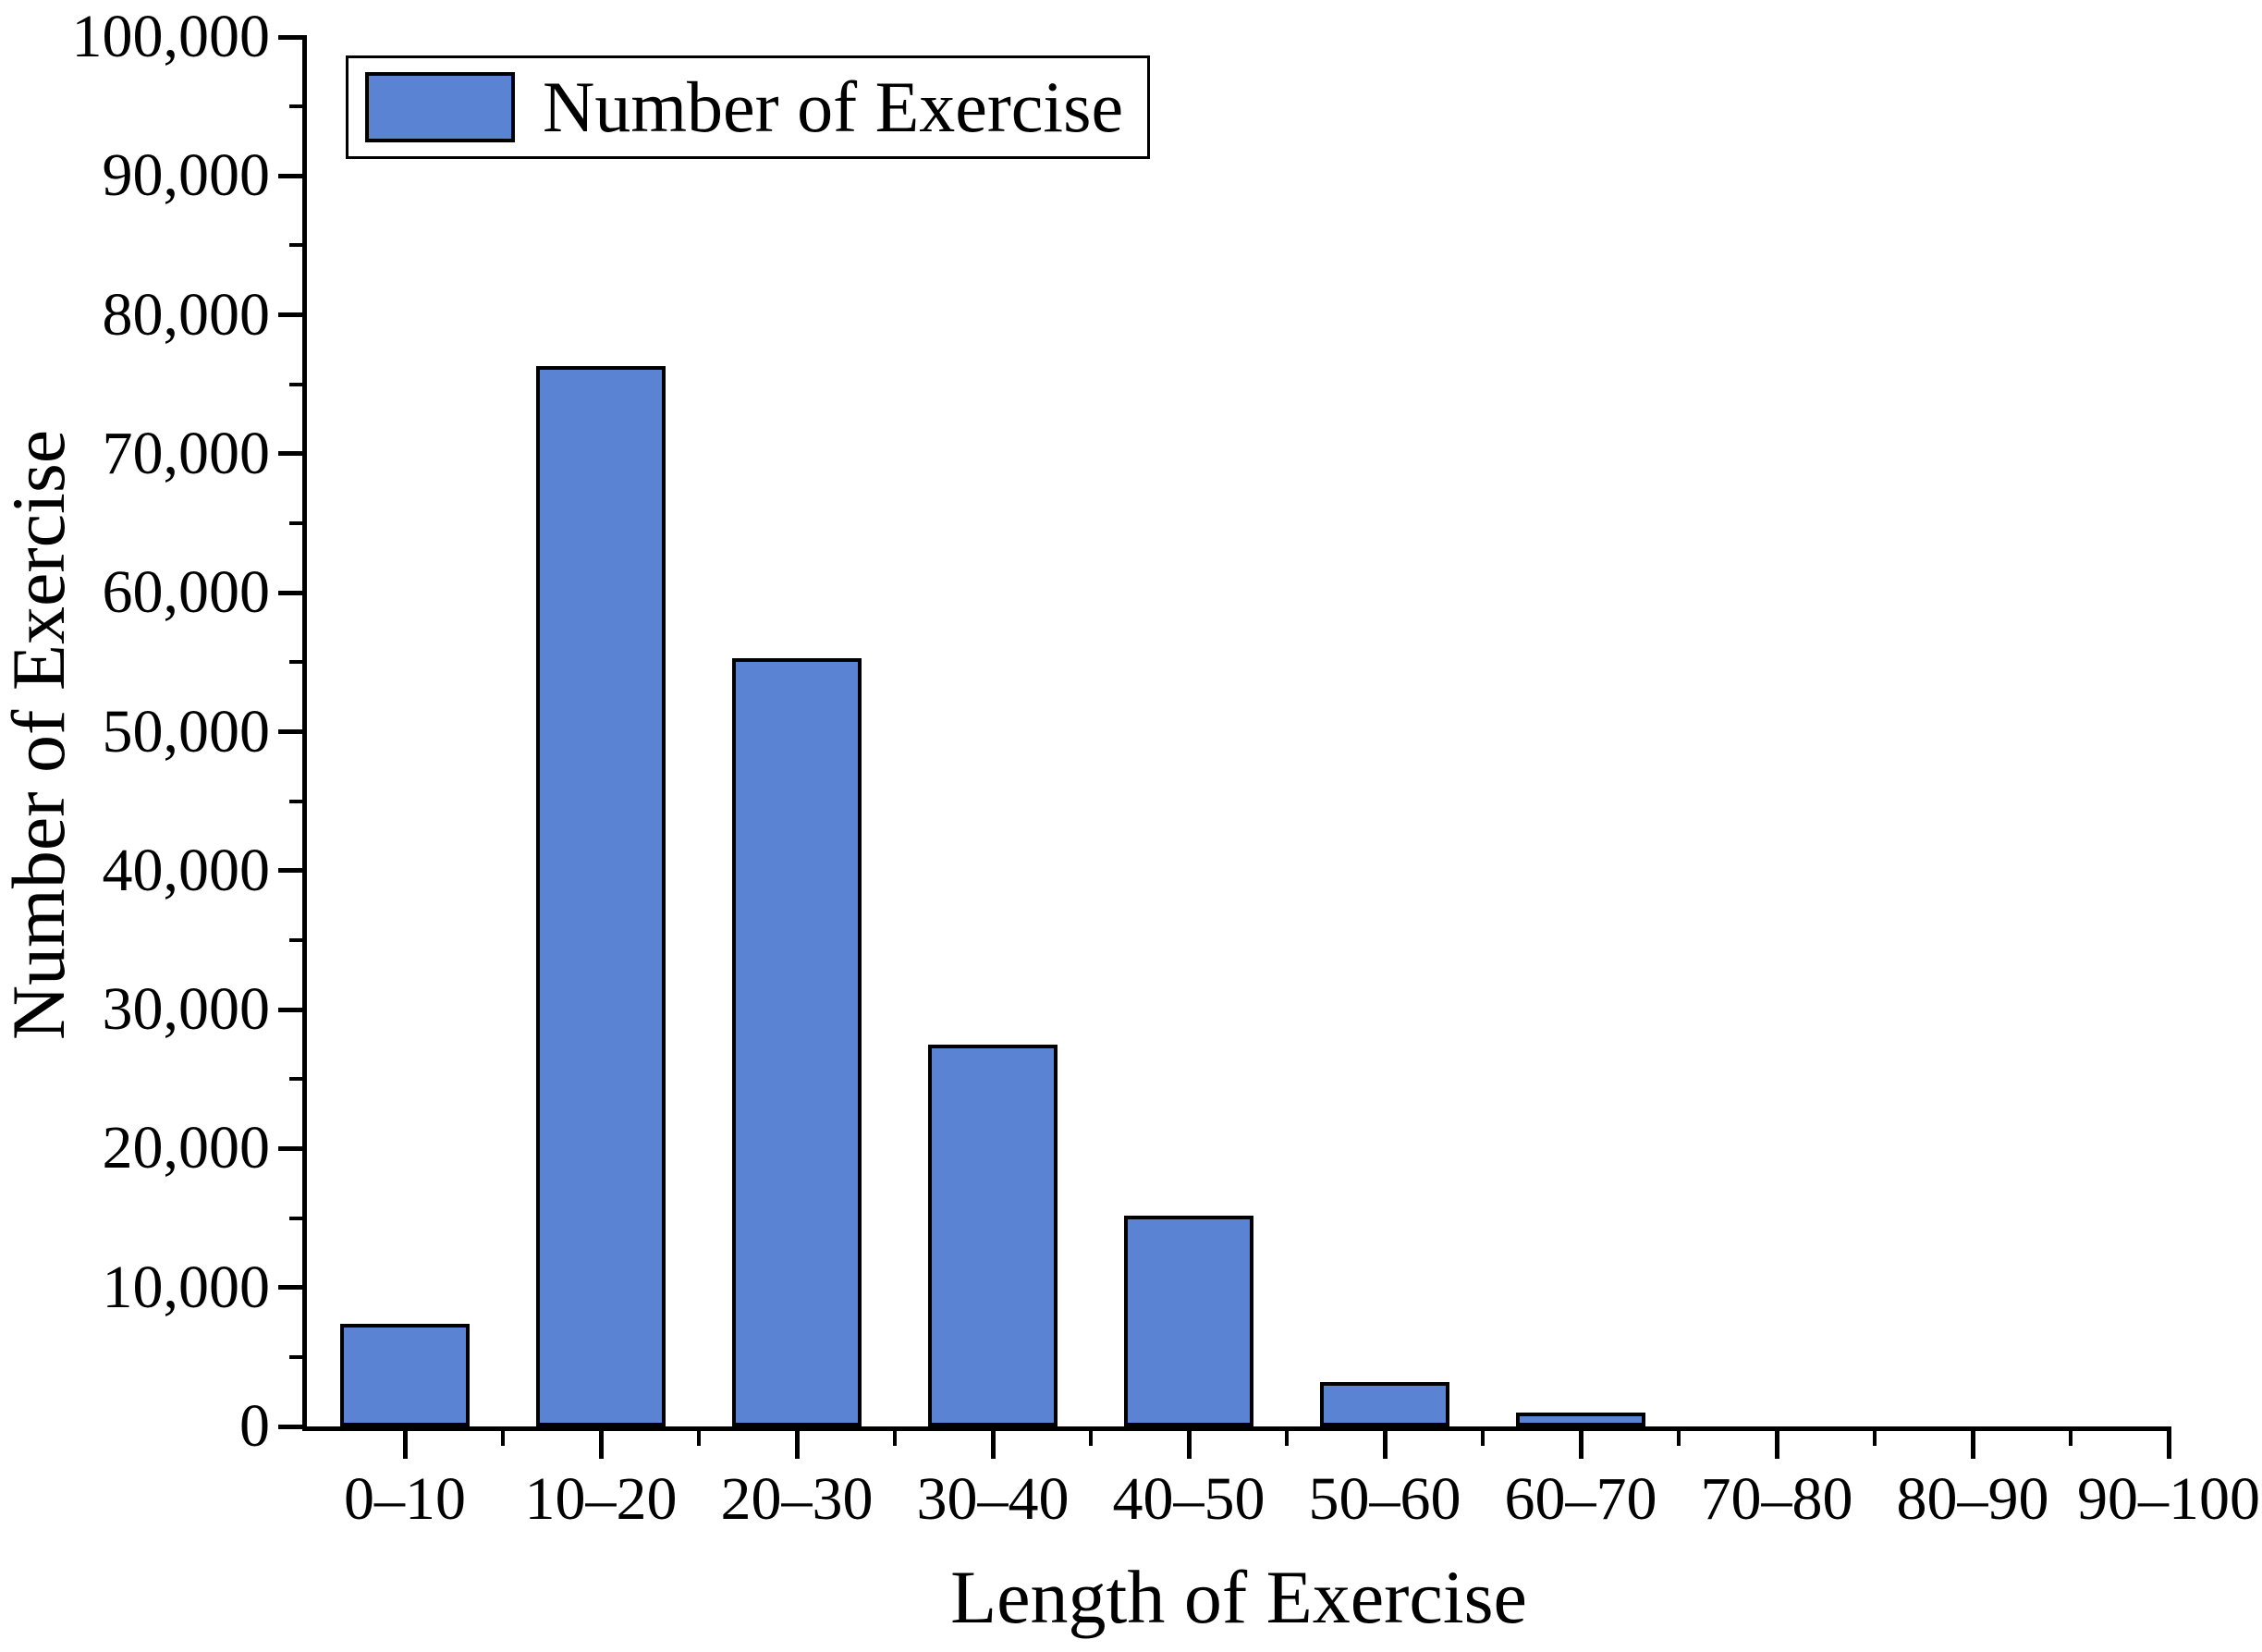 Image resolution: width=2262 pixels, height=1652 pixels. Describe the element at coordinates (1237, 1428) in the screenshot. I see `x-axis-line` at that location.